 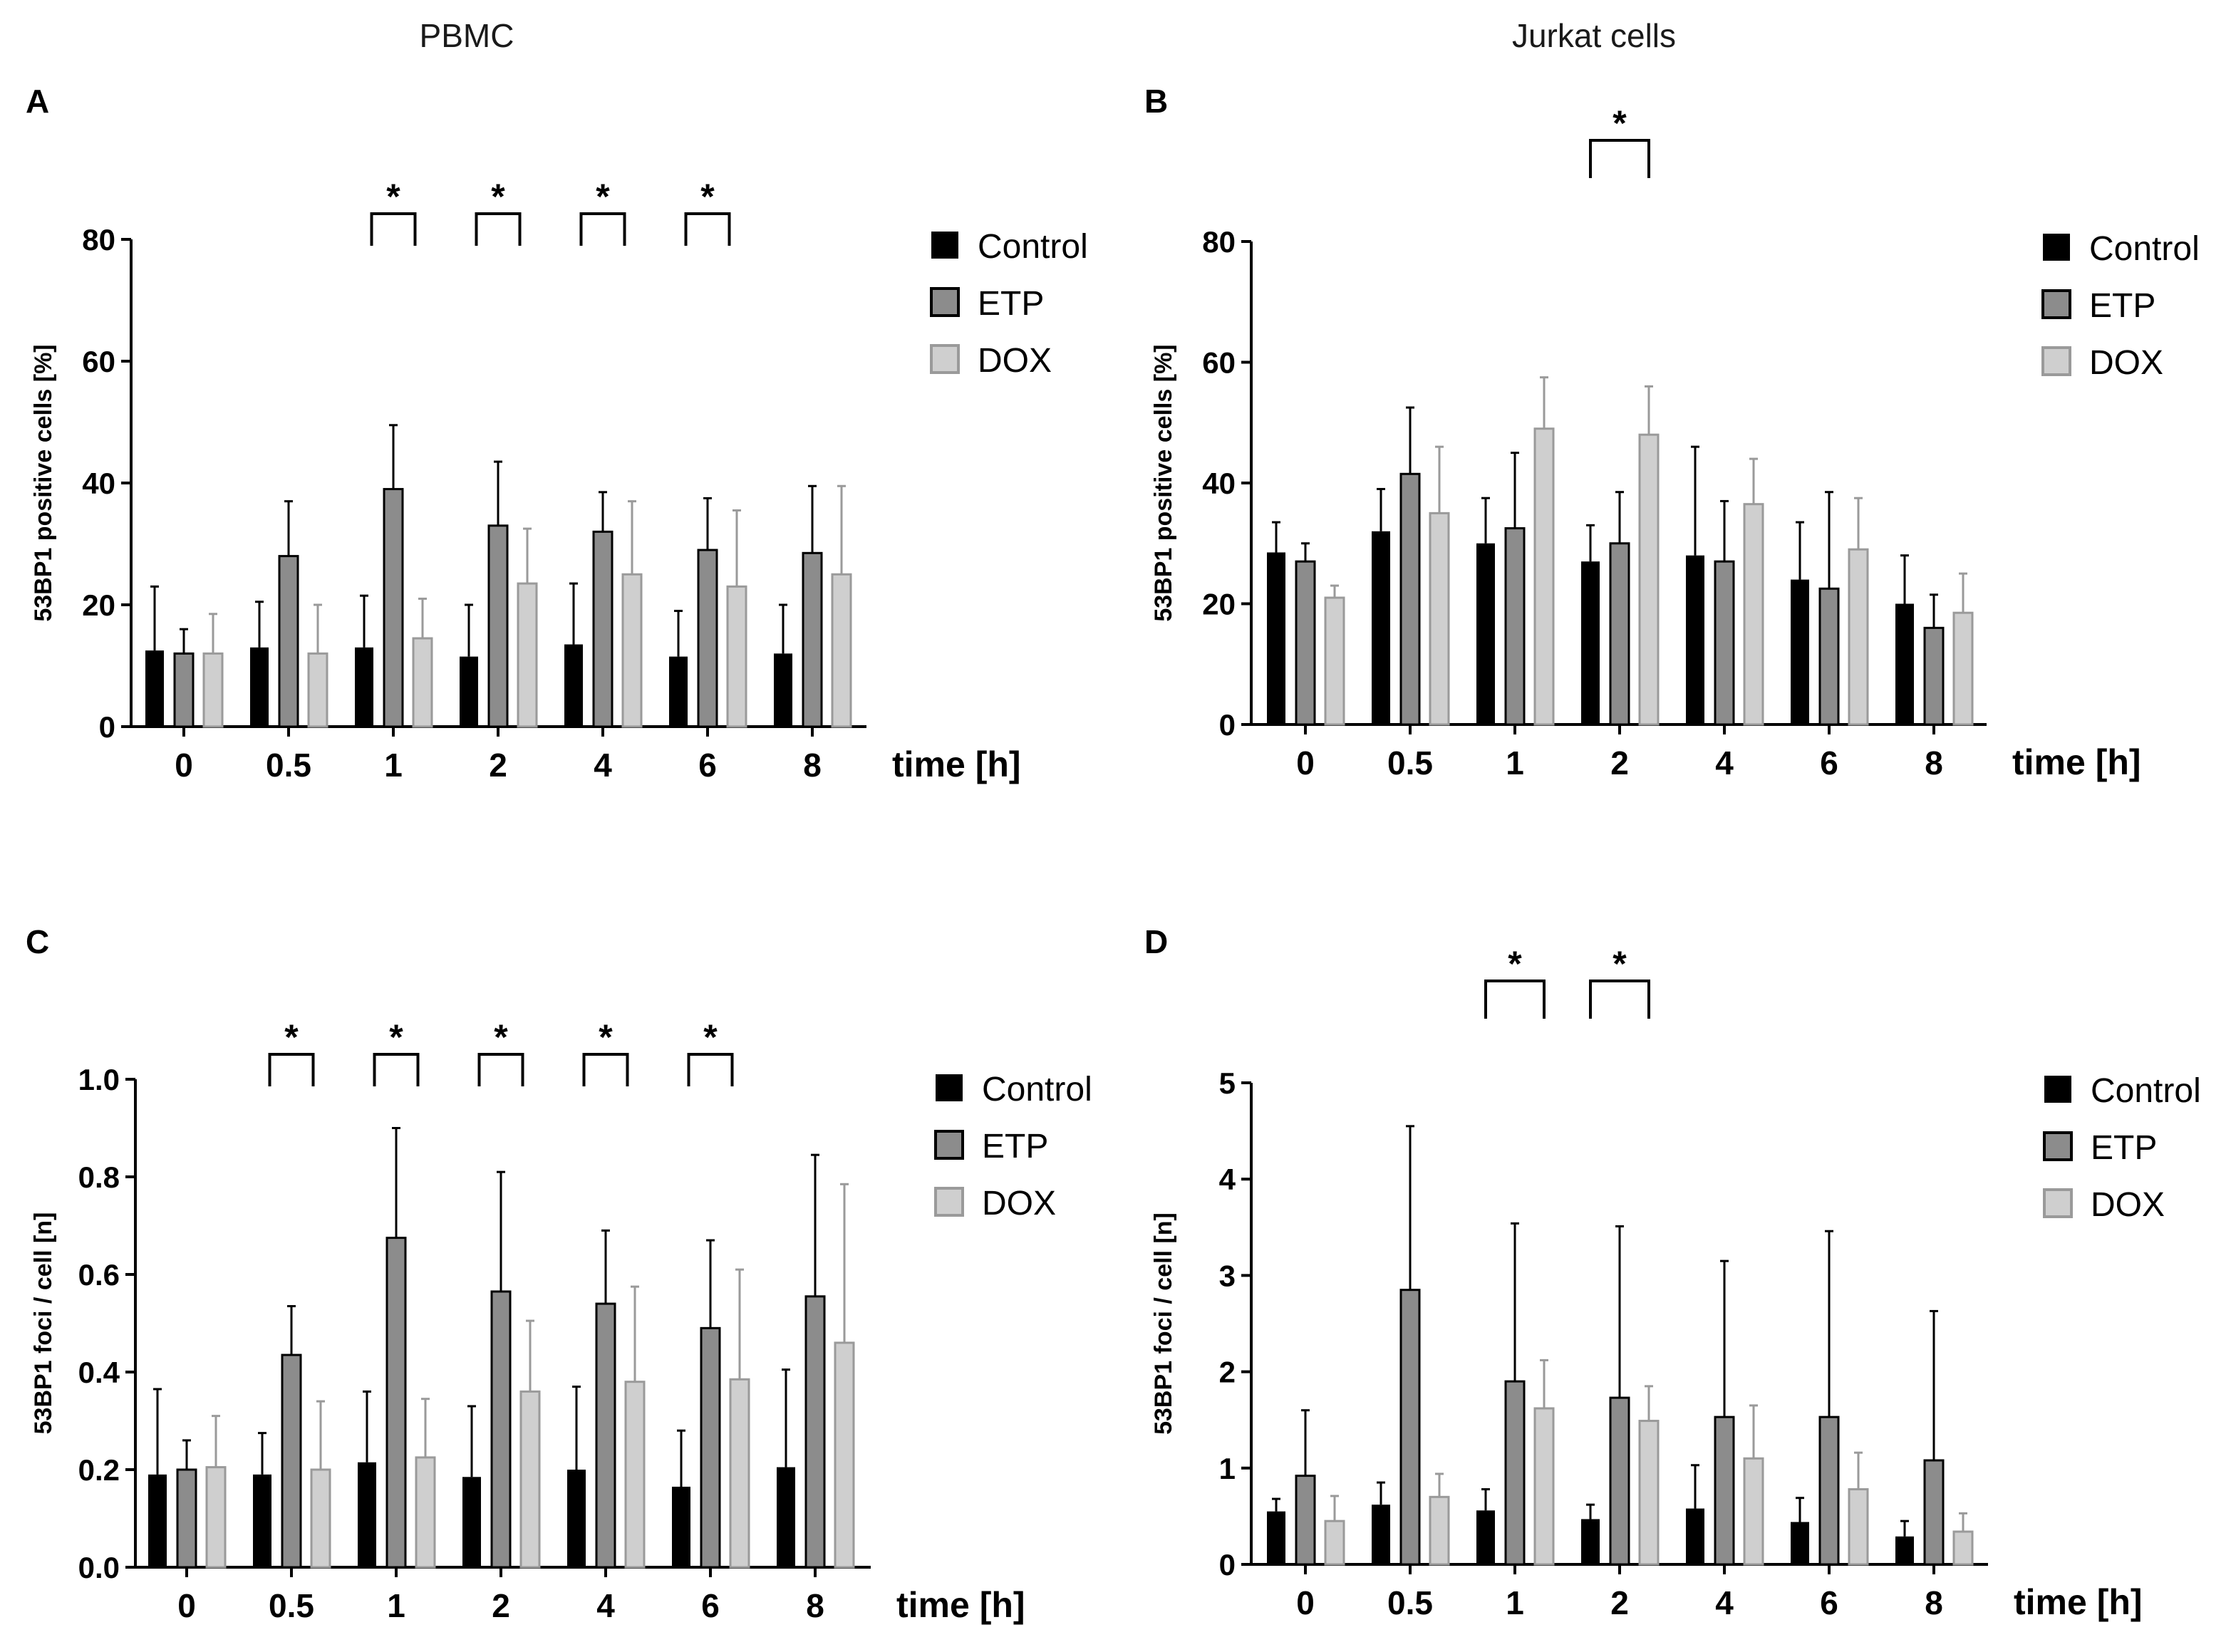 I want to click on panel-letter: D, so click(x=1156, y=941).